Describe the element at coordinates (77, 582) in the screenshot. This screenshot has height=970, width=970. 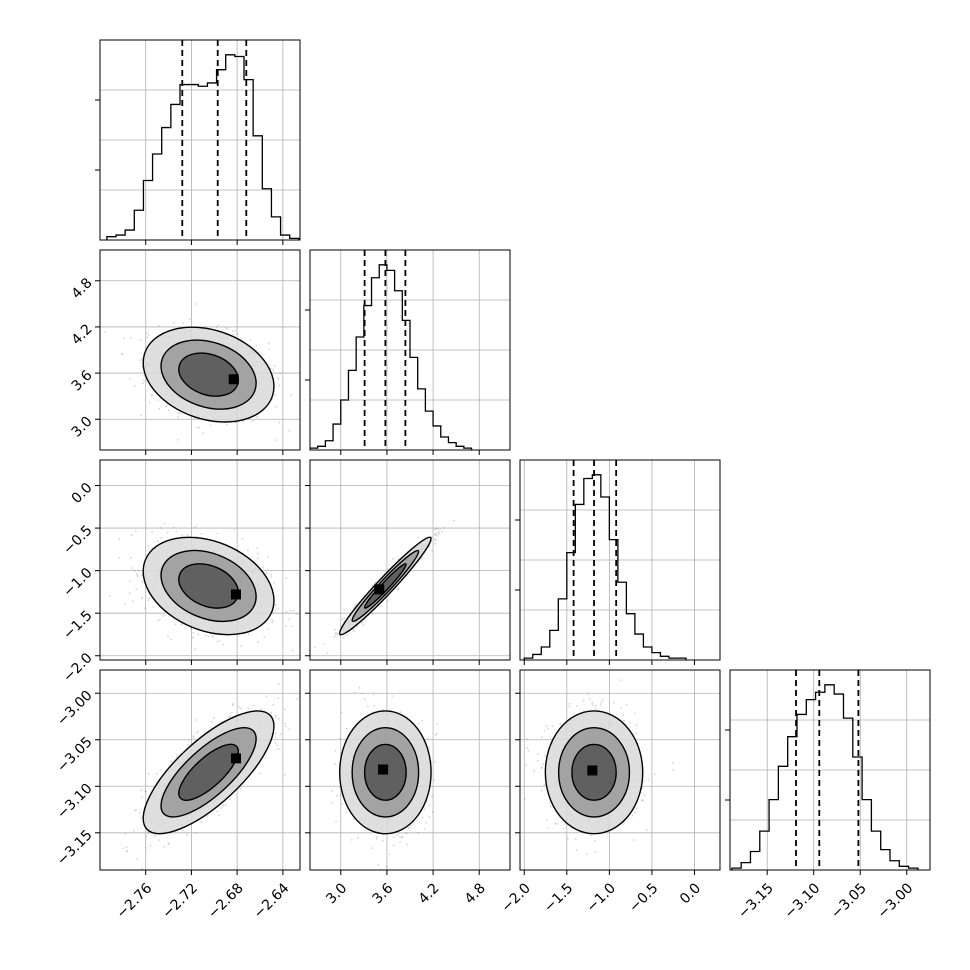
I see `y-tick-label: −1.0` at that location.